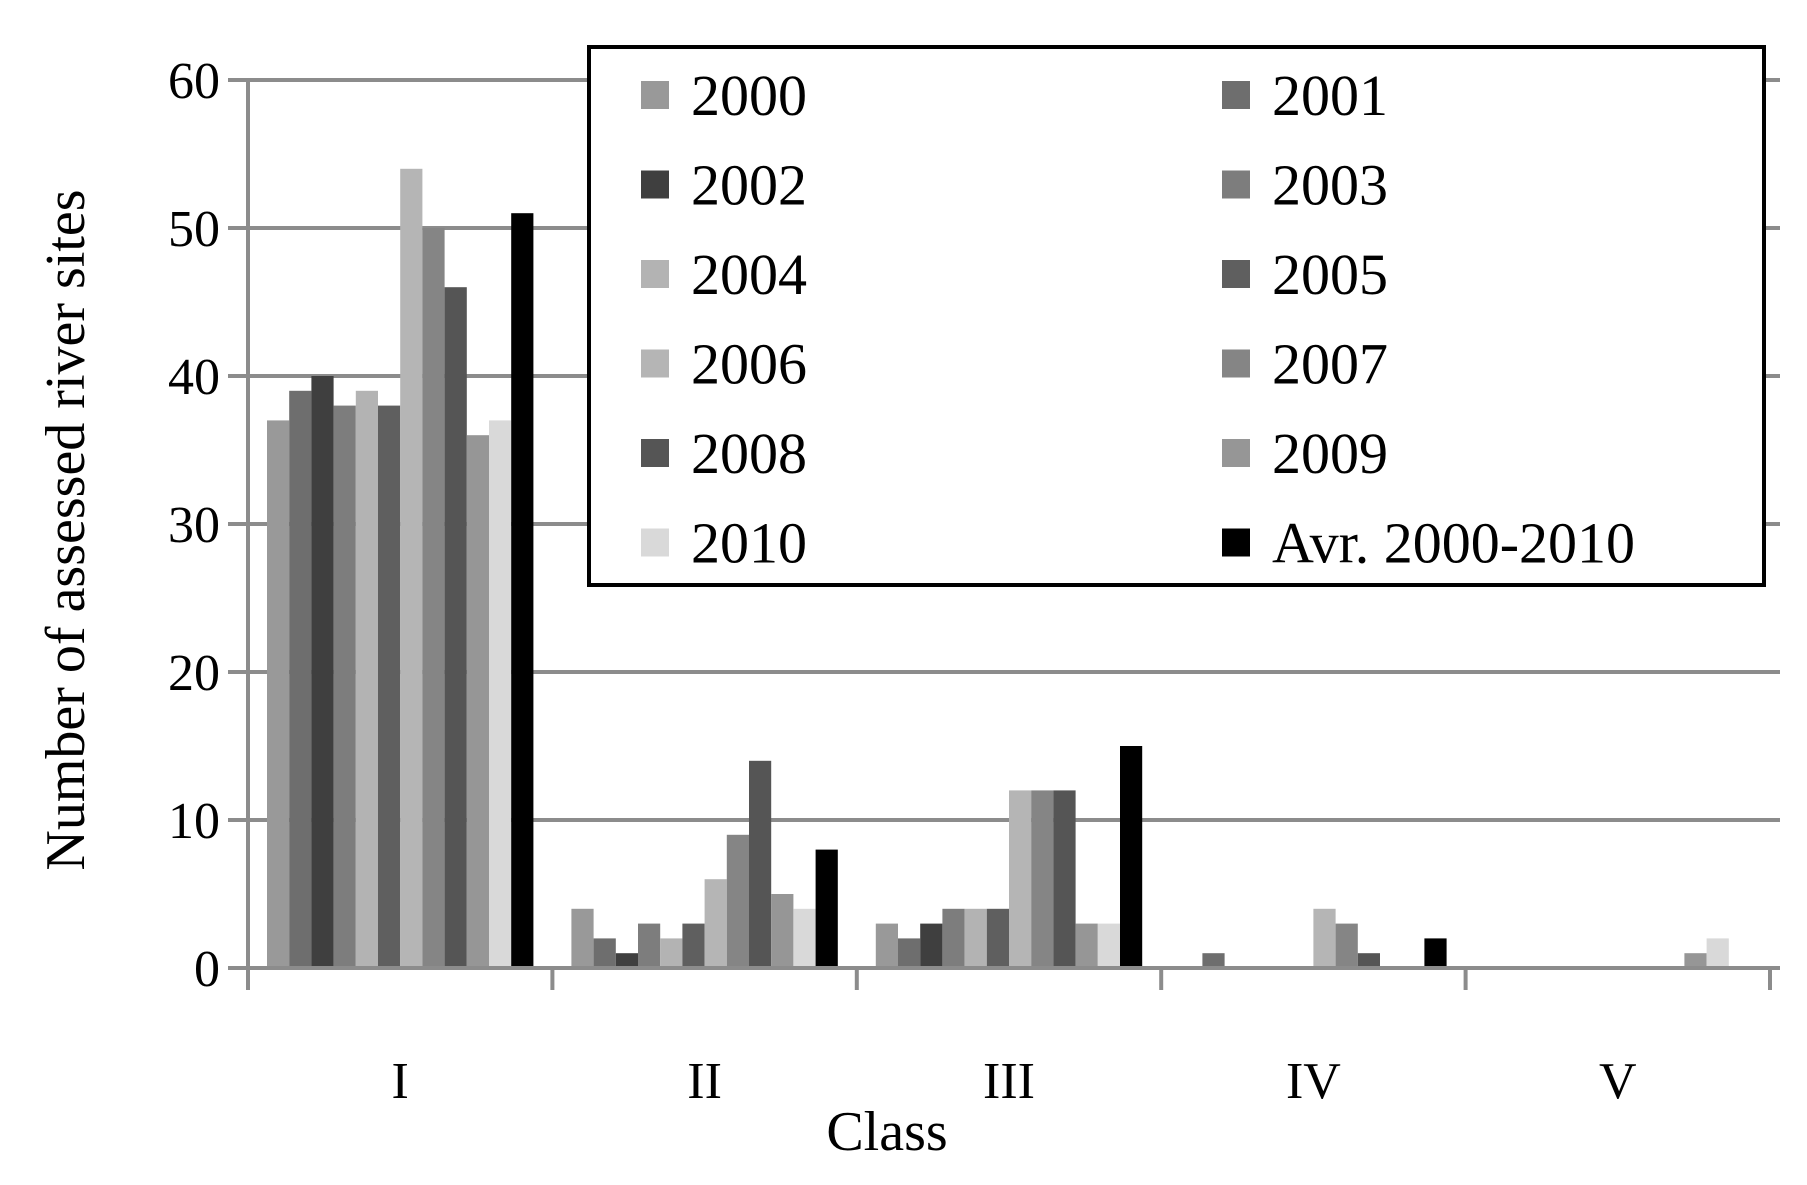  I want to click on y-tick-label: 60, so click(194, 81).